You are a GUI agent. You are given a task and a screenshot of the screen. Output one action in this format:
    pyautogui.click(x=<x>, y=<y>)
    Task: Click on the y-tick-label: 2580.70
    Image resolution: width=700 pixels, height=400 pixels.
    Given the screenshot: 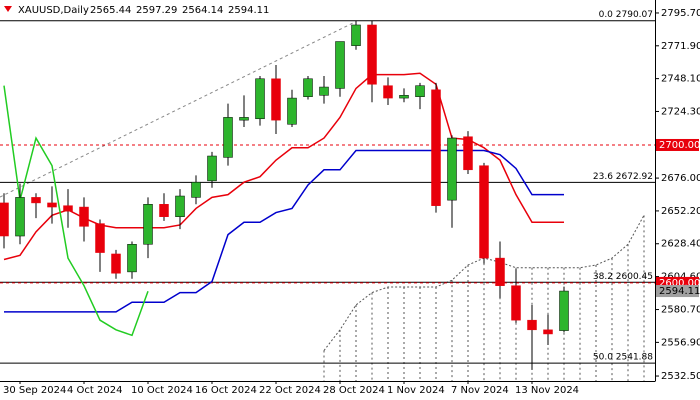 What is the action you would take?
    pyautogui.click(x=680, y=310)
    